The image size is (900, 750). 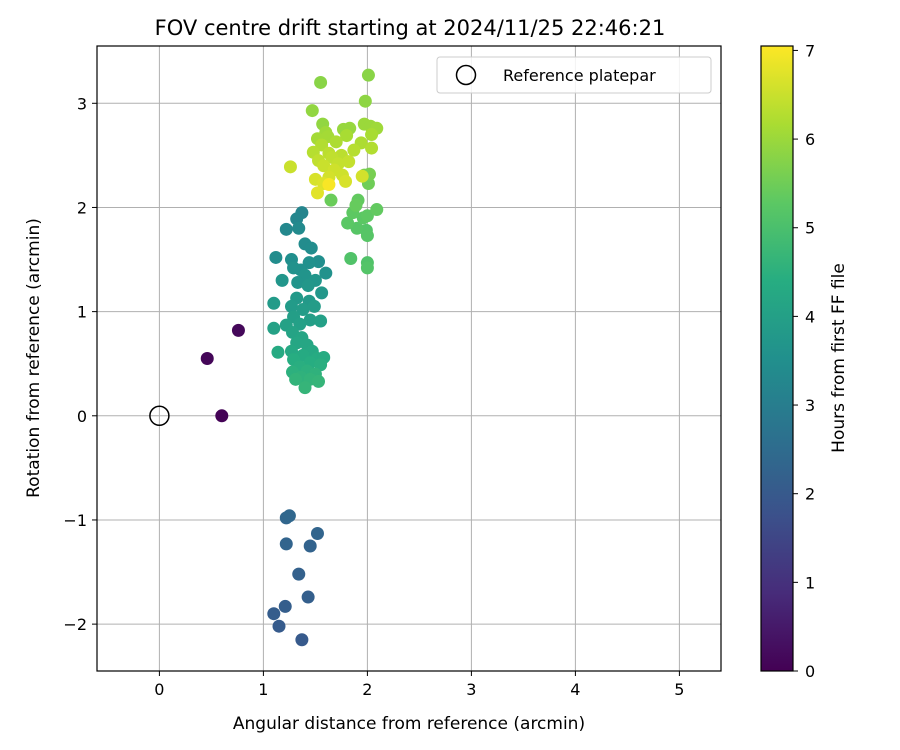 I want to click on colorbar-tick-label: 7, so click(x=810, y=50).